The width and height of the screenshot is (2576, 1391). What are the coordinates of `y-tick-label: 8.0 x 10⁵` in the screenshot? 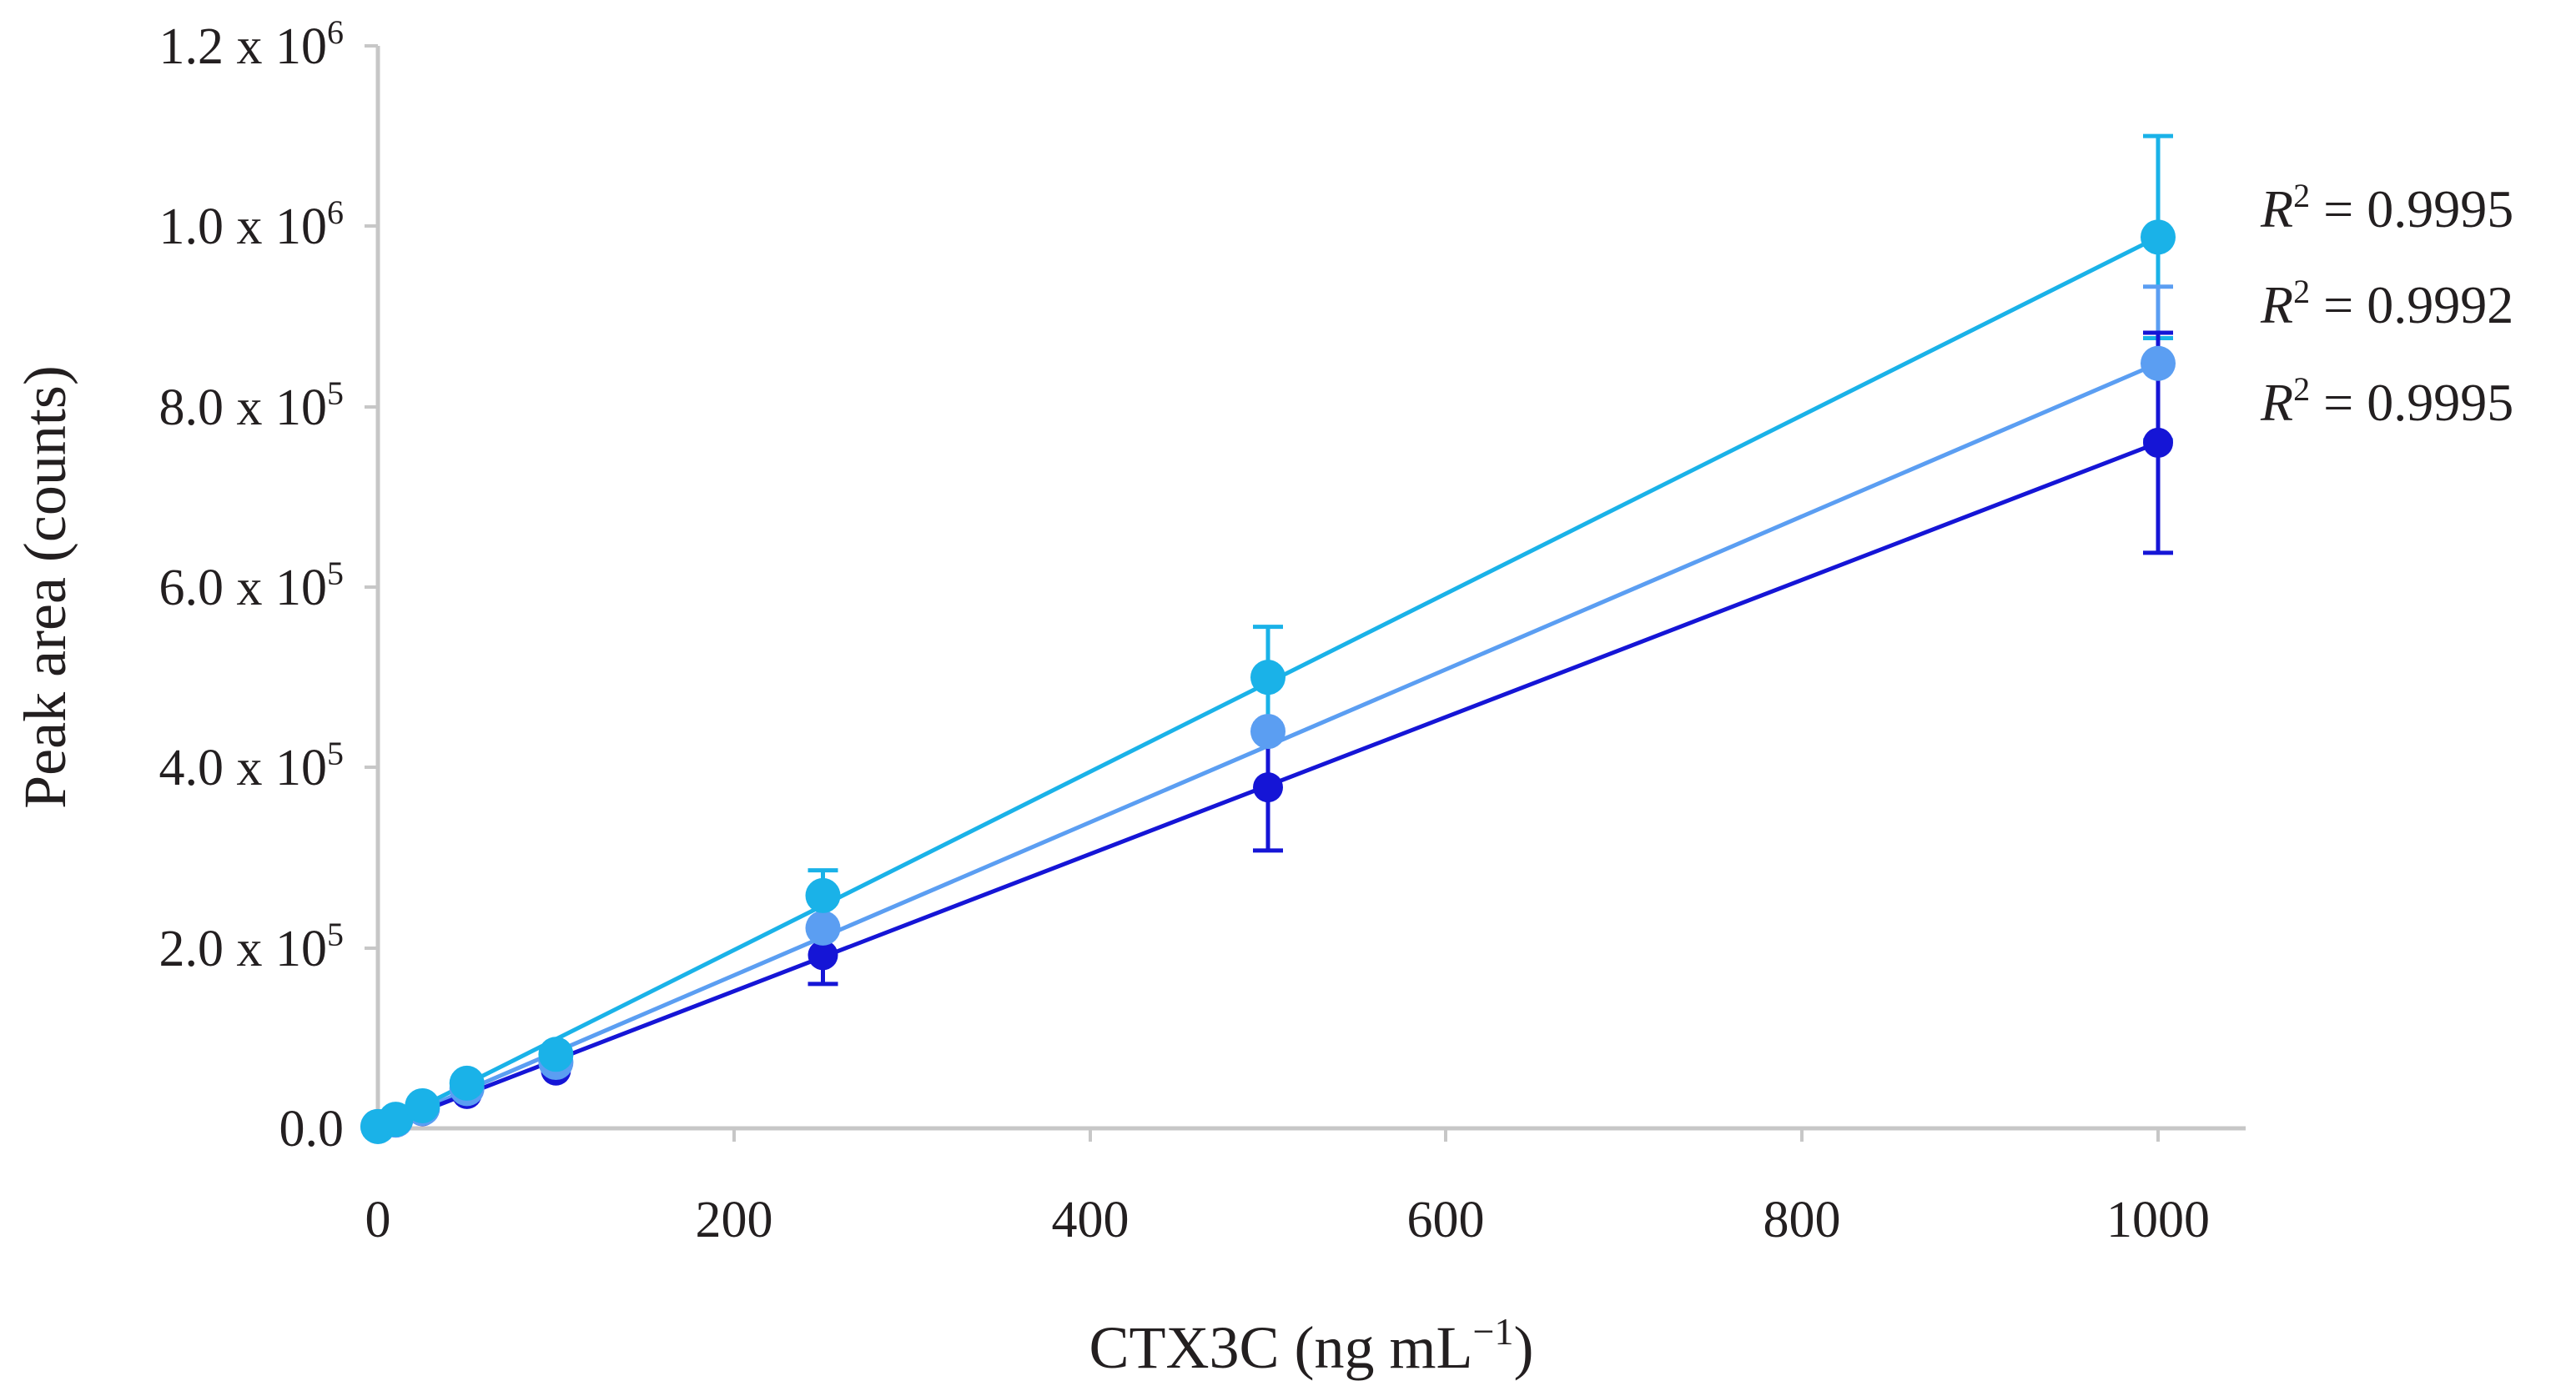 It's located at (252, 405).